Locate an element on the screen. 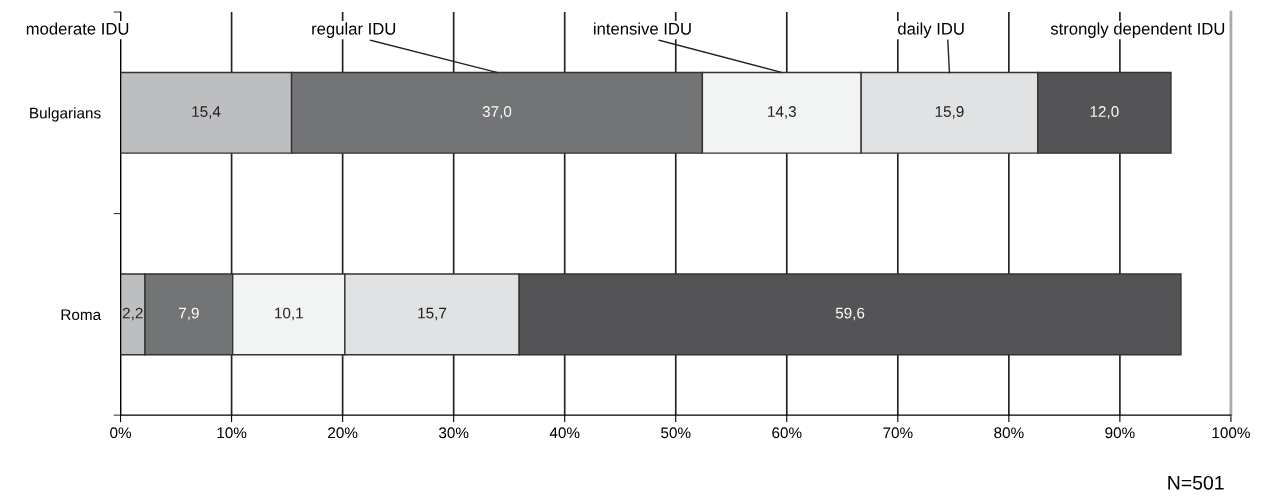 This screenshot has height=502, width=1269. data-label: 37,0 is located at coordinates (497, 112).